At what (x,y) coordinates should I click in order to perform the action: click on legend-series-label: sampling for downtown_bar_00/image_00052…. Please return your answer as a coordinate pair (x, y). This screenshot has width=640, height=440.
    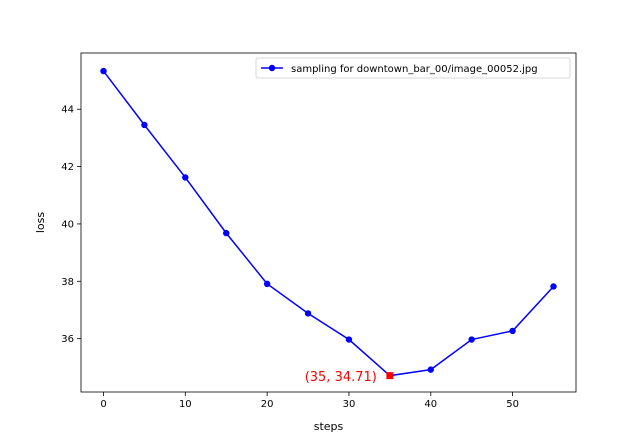
    Looking at the image, I should click on (414, 69).